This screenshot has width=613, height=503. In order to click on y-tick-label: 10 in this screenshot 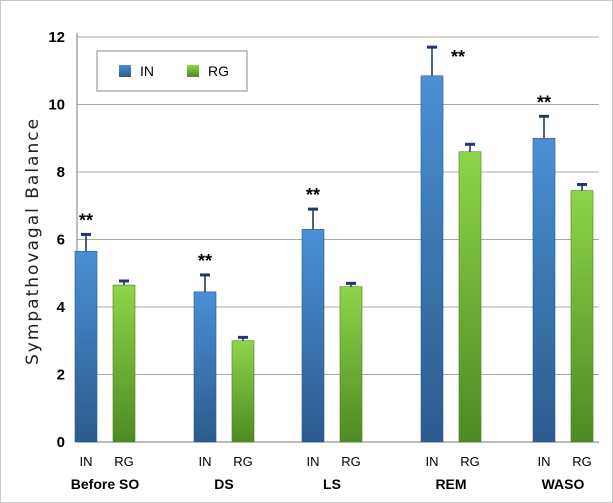, I will do `click(56, 105)`.